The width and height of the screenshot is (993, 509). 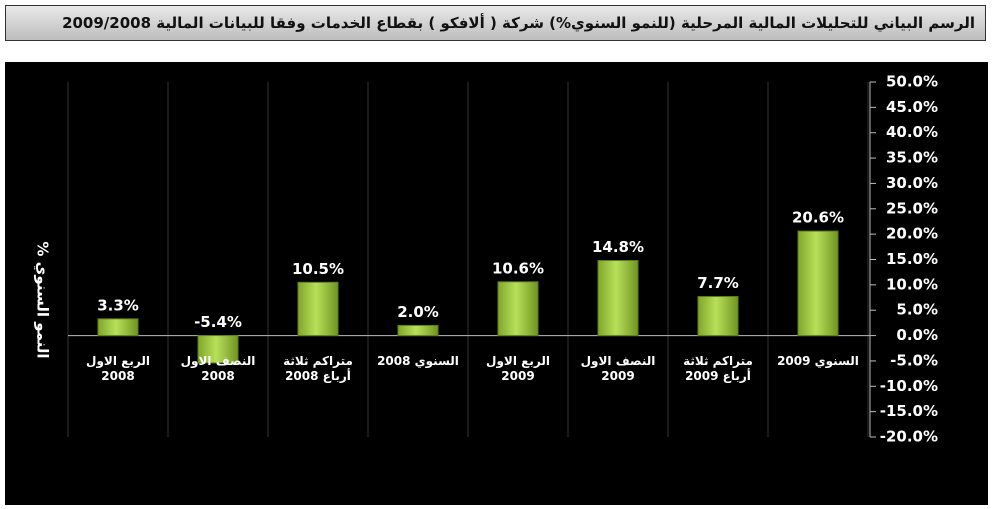 What do you see at coordinates (912, 208) in the screenshot?
I see `y-tick-label: 25.0%` at bounding box center [912, 208].